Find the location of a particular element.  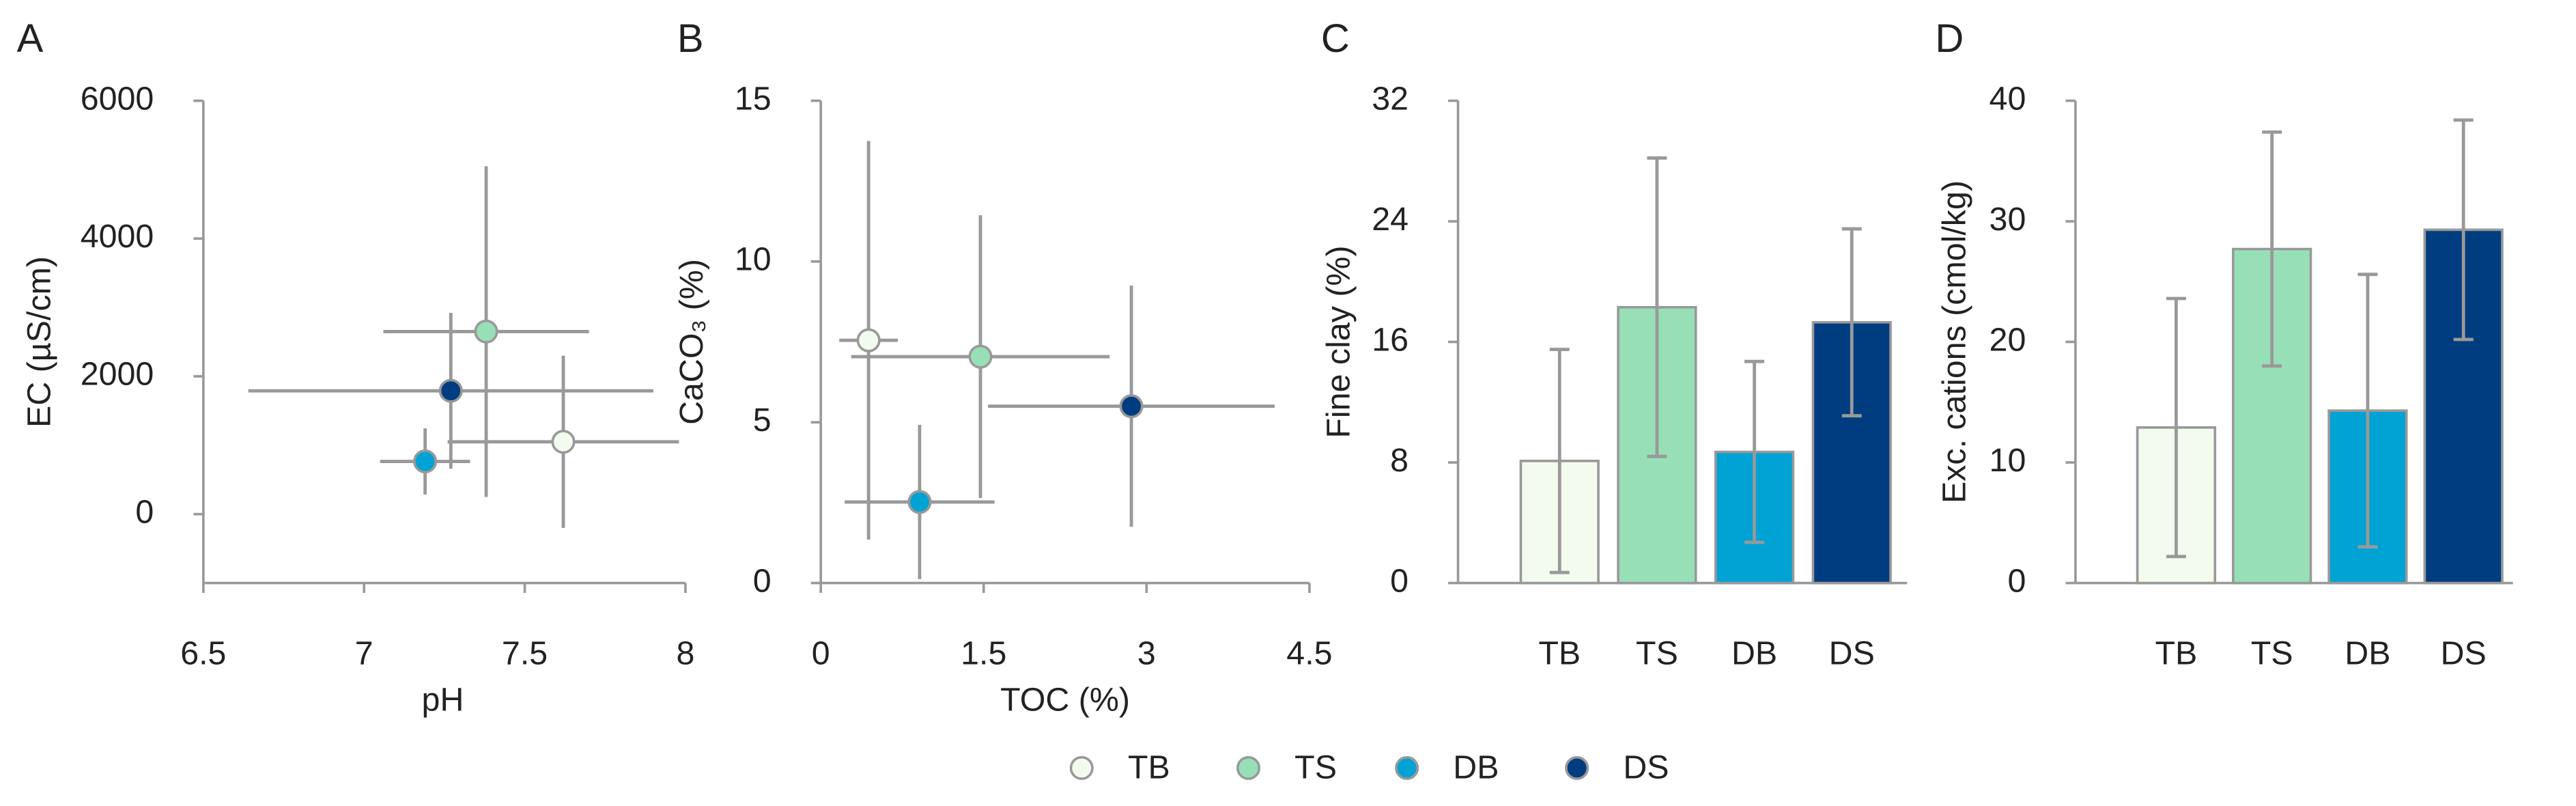

x-tick-label: 7 is located at coordinates (364, 653).